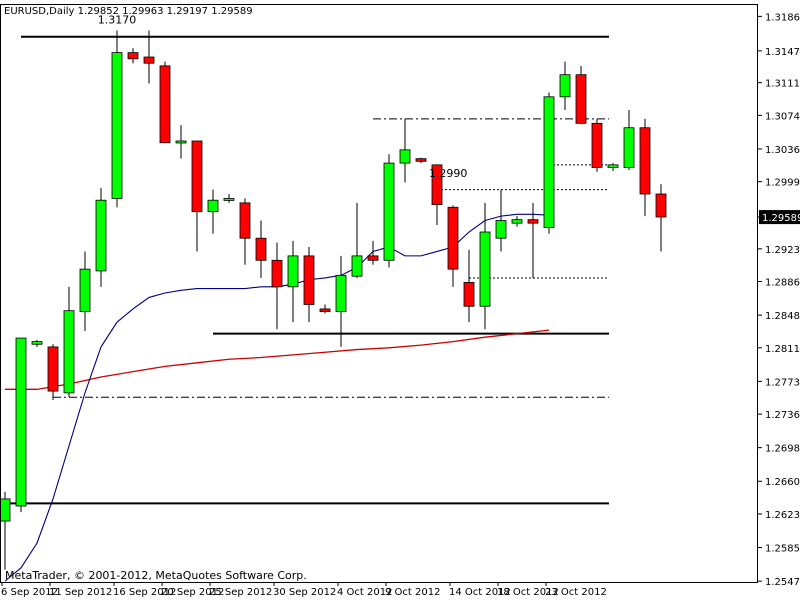  I want to click on x-tick-label: 30 Sep 2012, so click(304, 592).